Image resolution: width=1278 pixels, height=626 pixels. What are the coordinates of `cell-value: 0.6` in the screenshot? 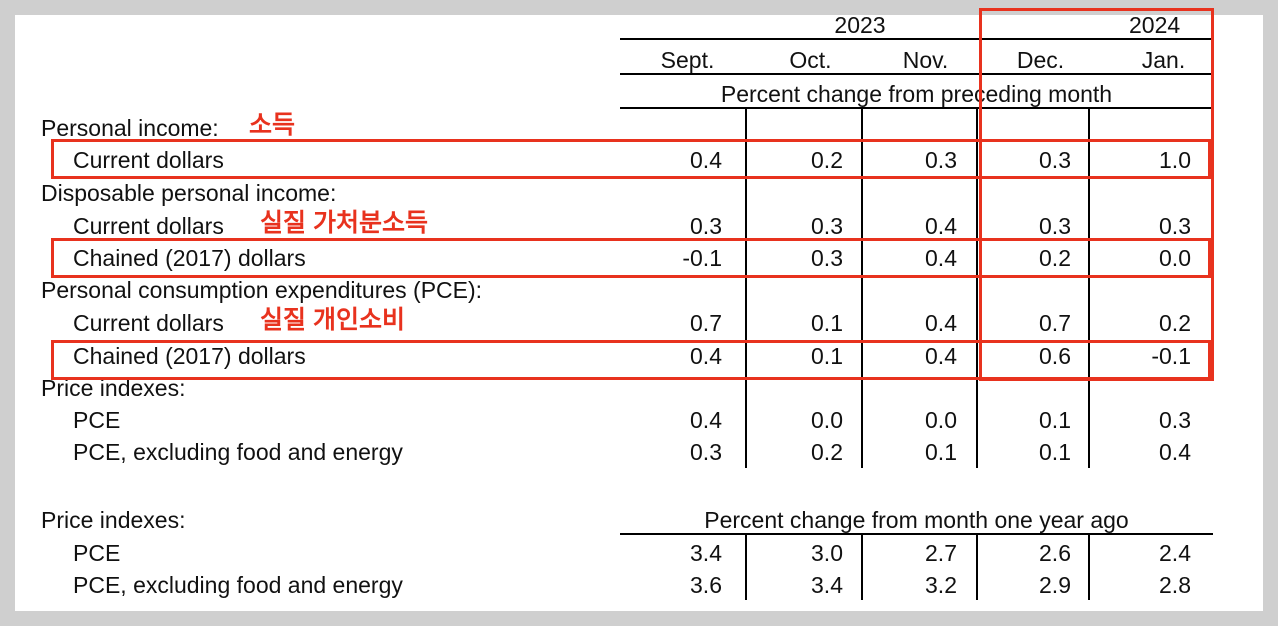 It's located at (1055, 356).